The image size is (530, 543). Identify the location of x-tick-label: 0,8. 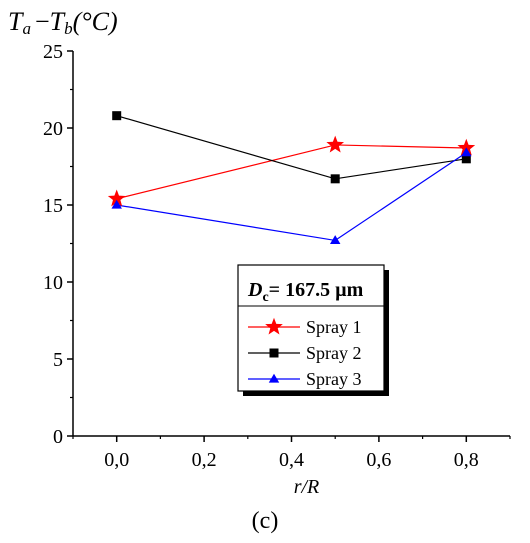
(466, 460).